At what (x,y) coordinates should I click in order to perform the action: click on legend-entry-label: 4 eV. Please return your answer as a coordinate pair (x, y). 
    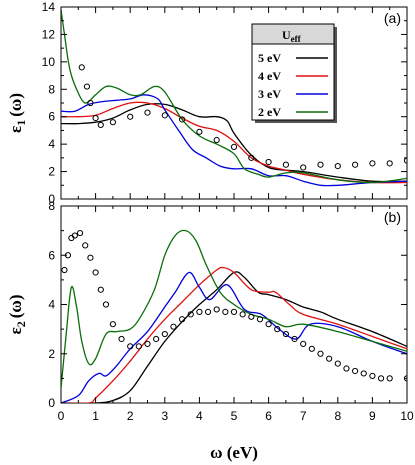
    Looking at the image, I should click on (269, 76).